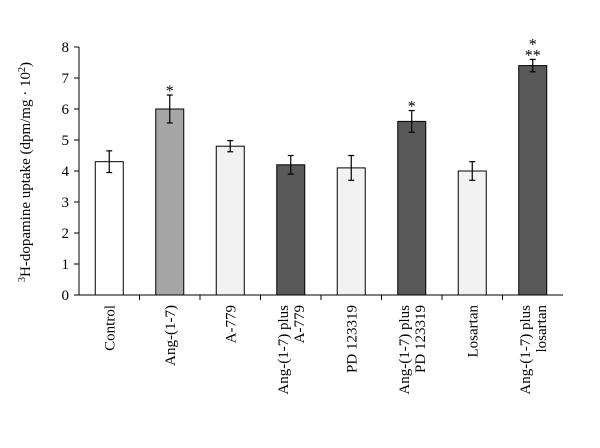 Image resolution: width=600 pixels, height=448 pixels. What do you see at coordinates (66, 110) in the screenshot?
I see `y-tick-label: 6` at bounding box center [66, 110].